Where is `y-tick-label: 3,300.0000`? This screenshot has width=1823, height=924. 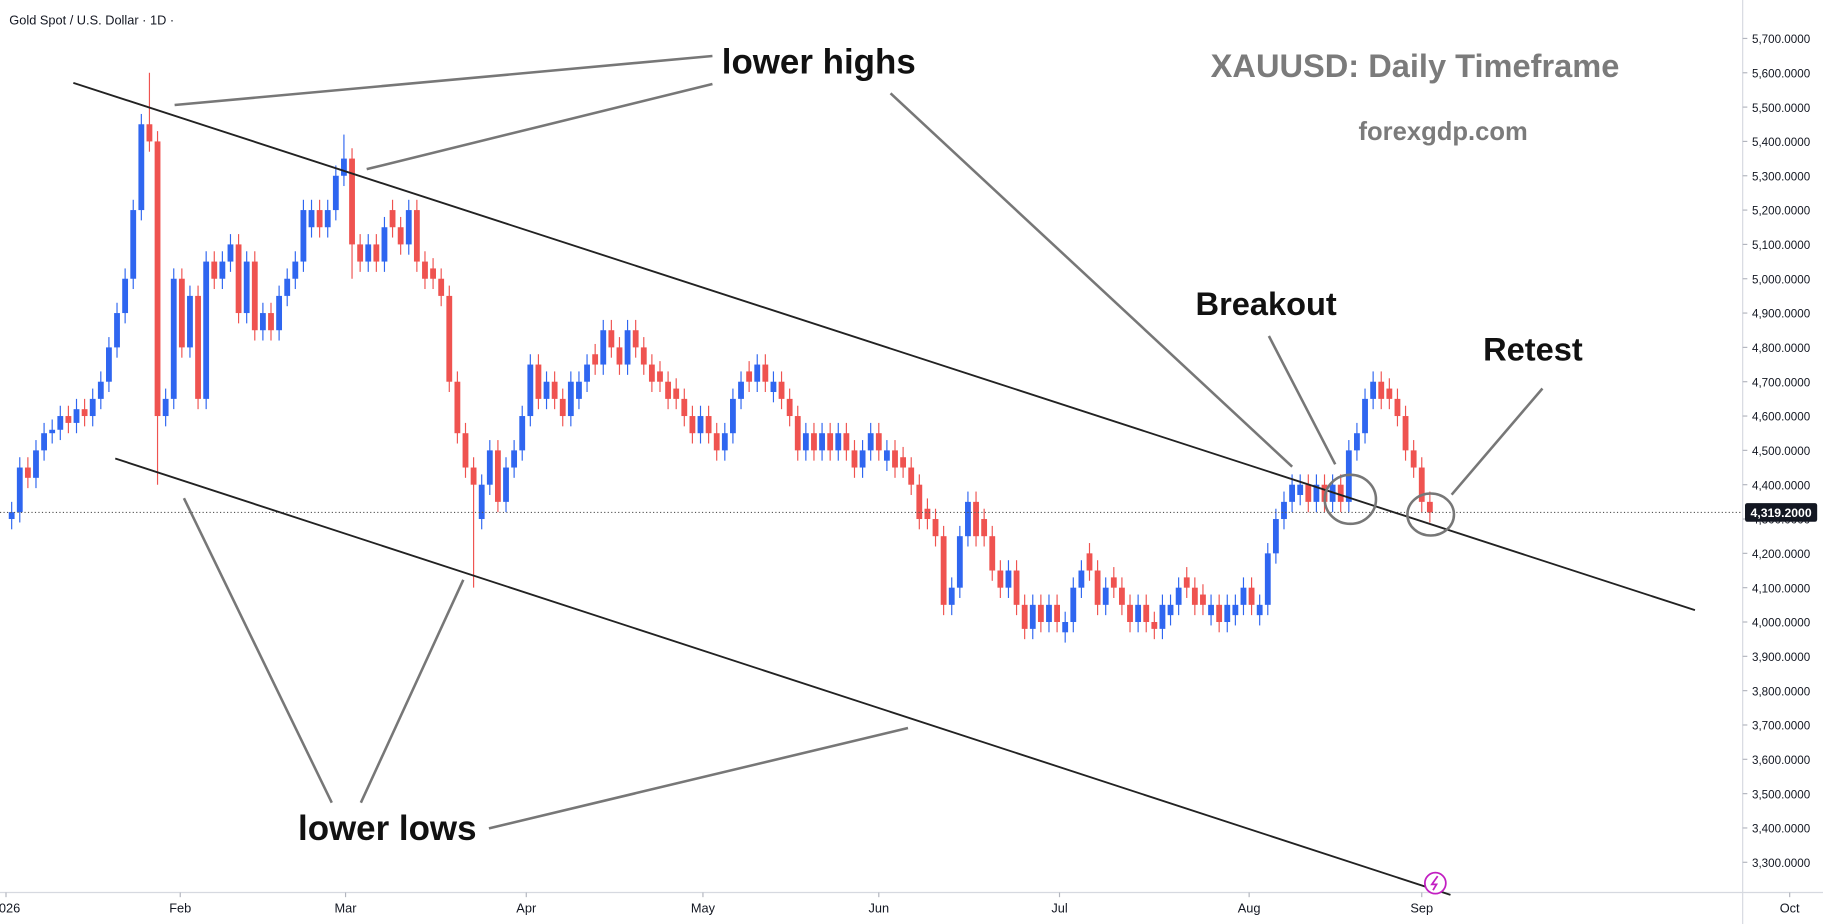
y-tick-label: 3,300.0000 is located at coordinates (1781, 863).